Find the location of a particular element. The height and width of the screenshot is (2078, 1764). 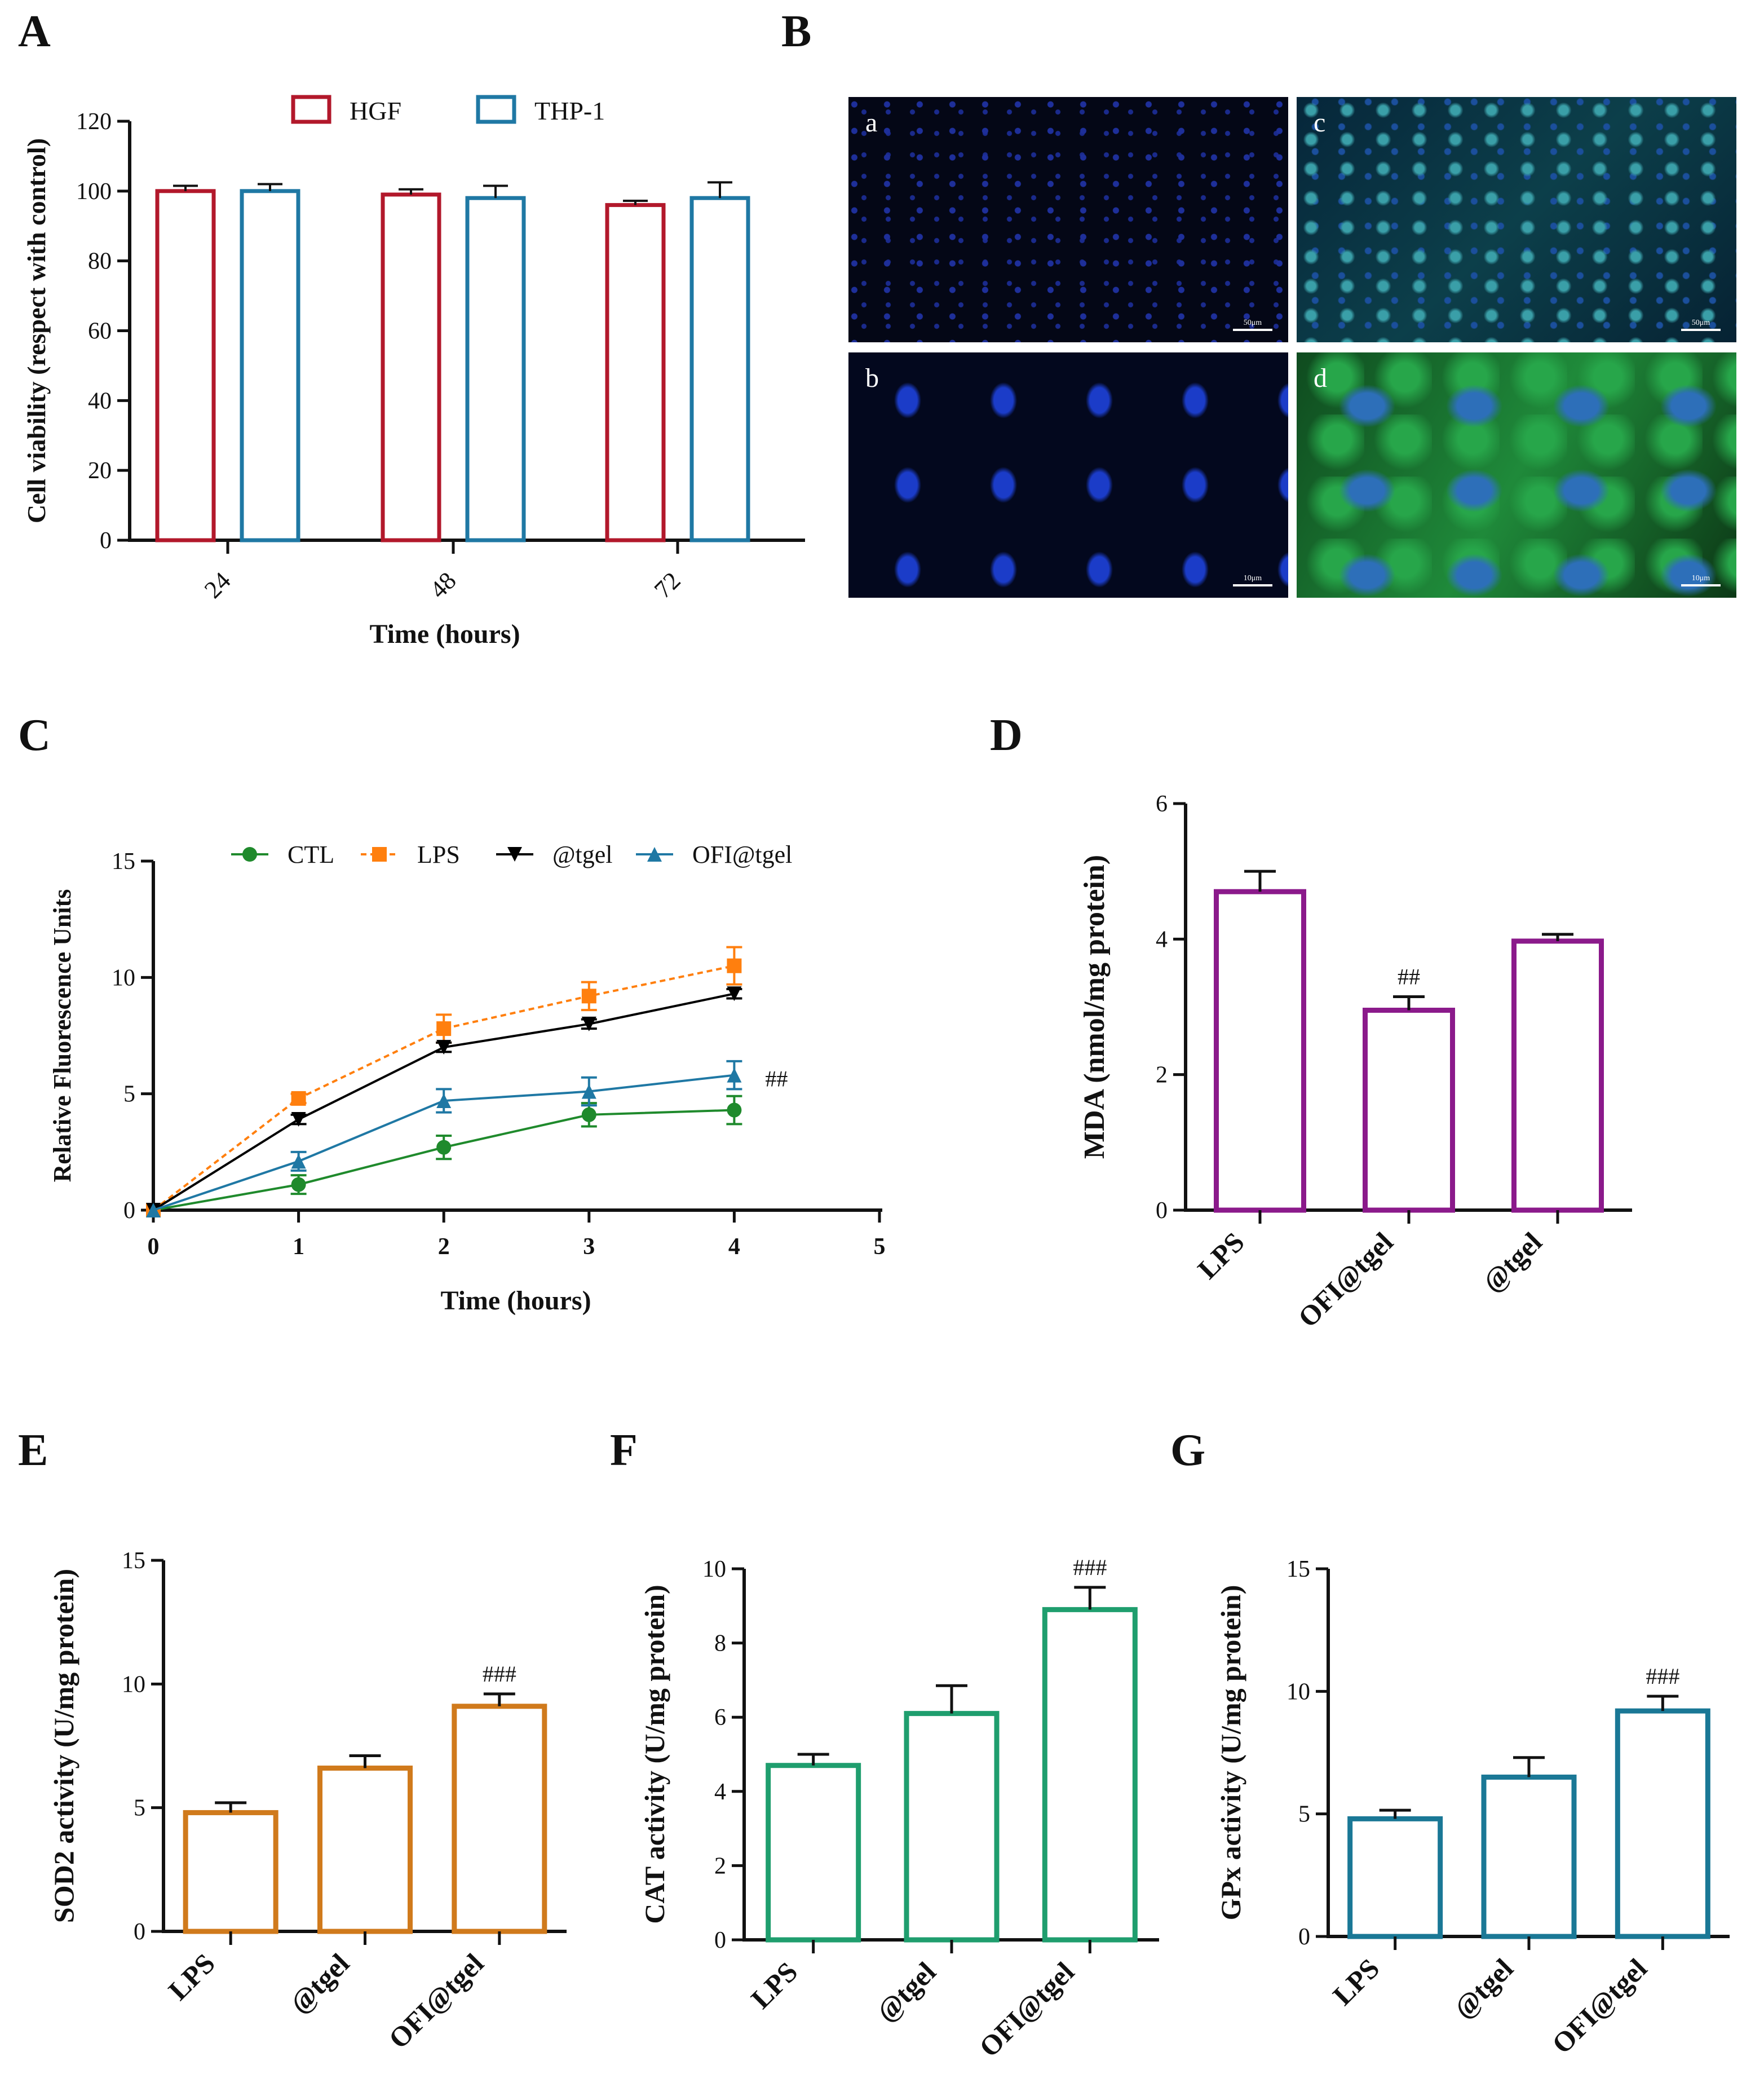

y-axis-label: SOD2 activity (U/mg protein) is located at coordinates (63, 1746).